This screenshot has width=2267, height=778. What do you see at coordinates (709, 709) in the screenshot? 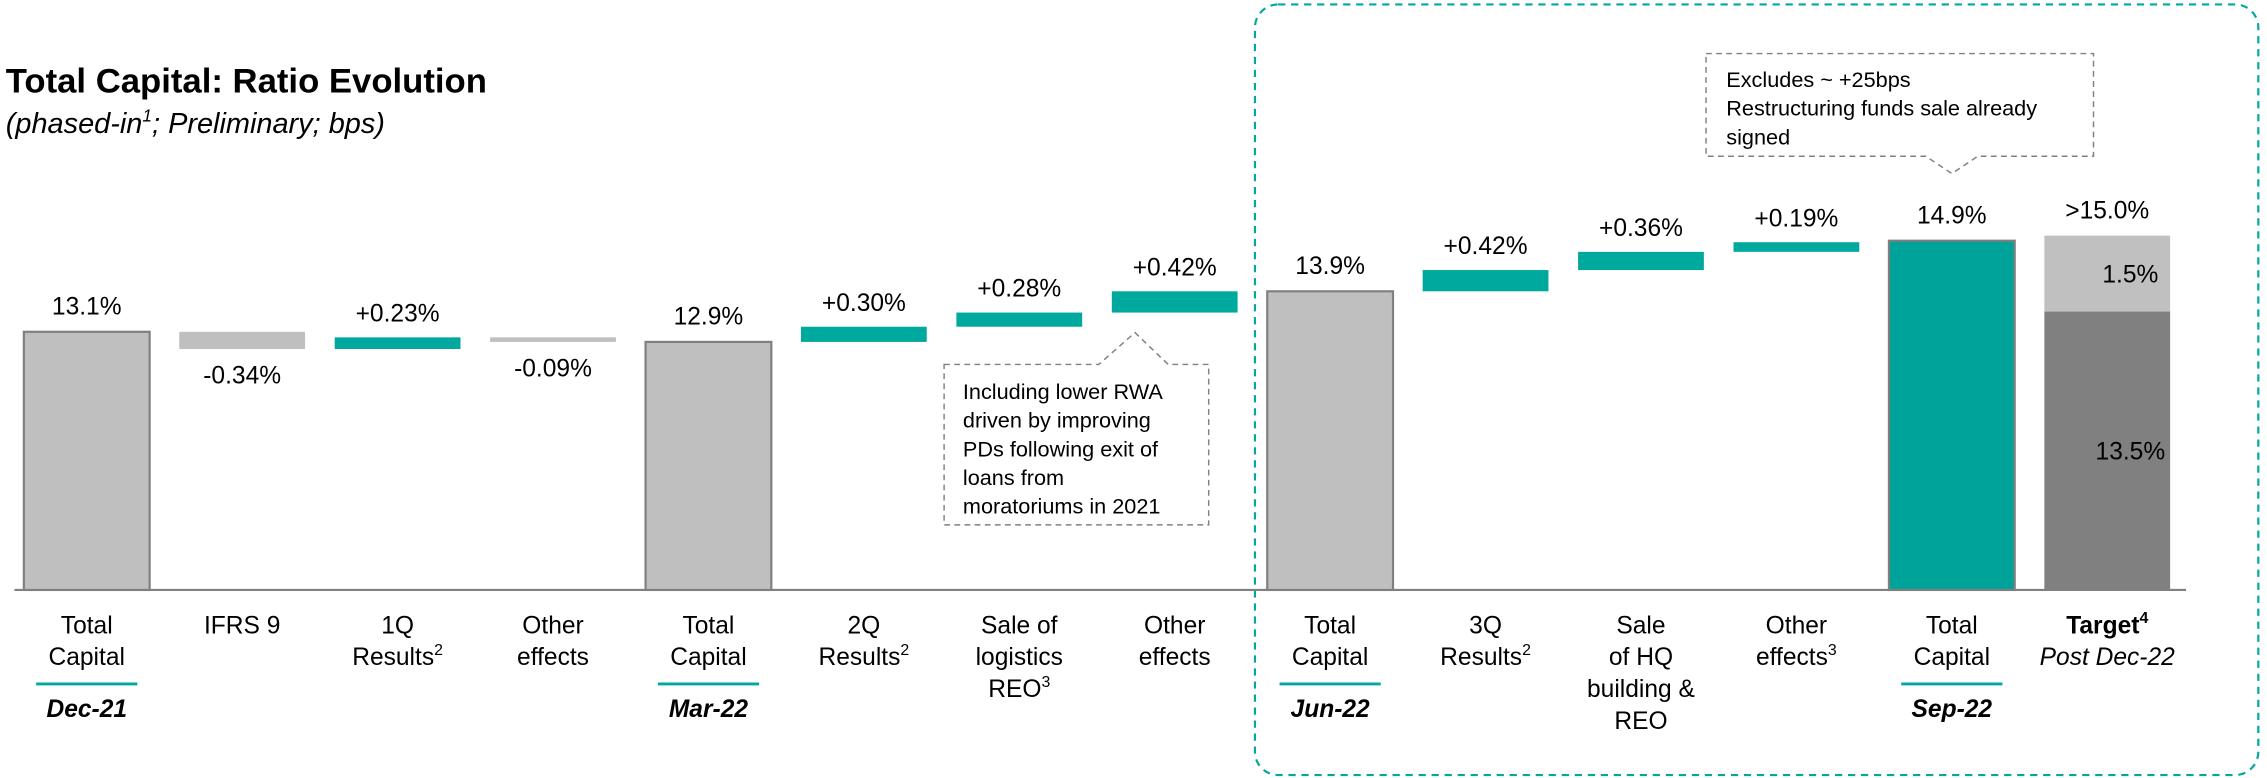
I see `period-label: Mar-22` at bounding box center [709, 709].